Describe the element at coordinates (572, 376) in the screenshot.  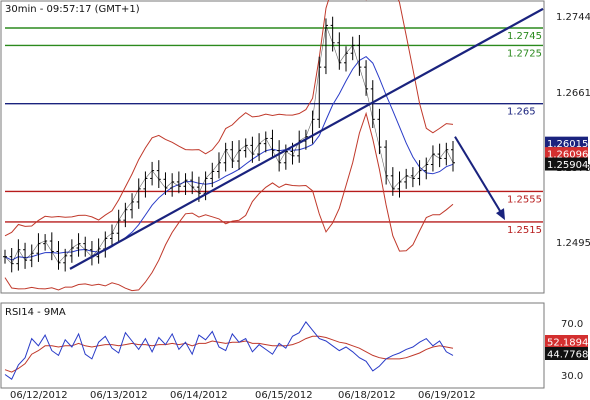
I see `rsi-tick-label: 30.0` at that location.